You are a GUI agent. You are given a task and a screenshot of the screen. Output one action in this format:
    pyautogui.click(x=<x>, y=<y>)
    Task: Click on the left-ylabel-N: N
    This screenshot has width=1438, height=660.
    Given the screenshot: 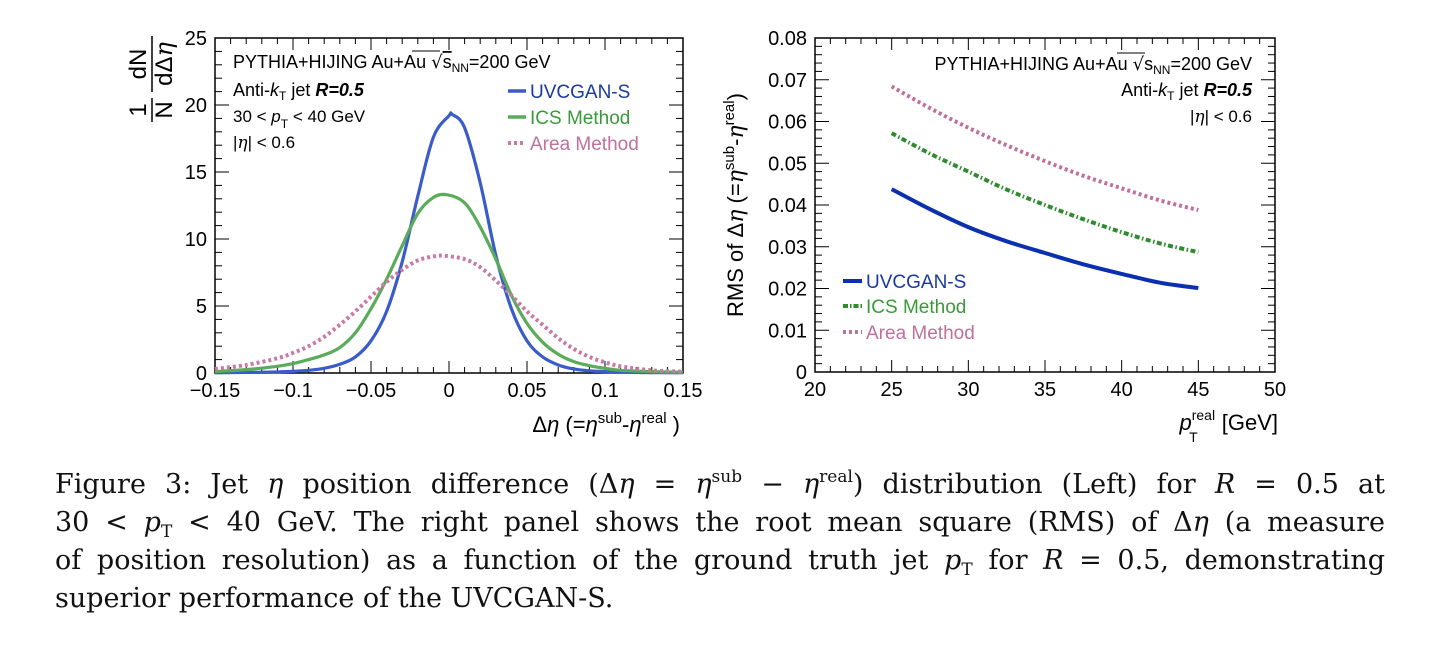 What is the action you would take?
    pyautogui.click(x=164, y=109)
    